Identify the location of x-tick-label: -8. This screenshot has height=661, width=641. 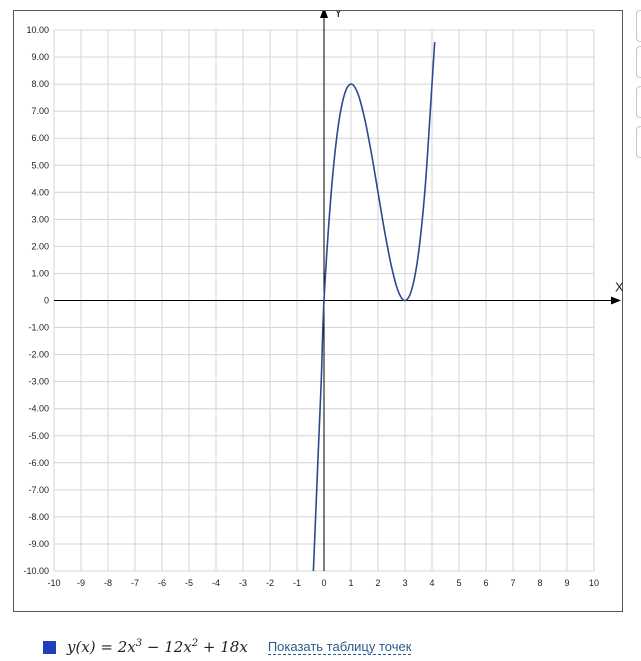
(108, 583).